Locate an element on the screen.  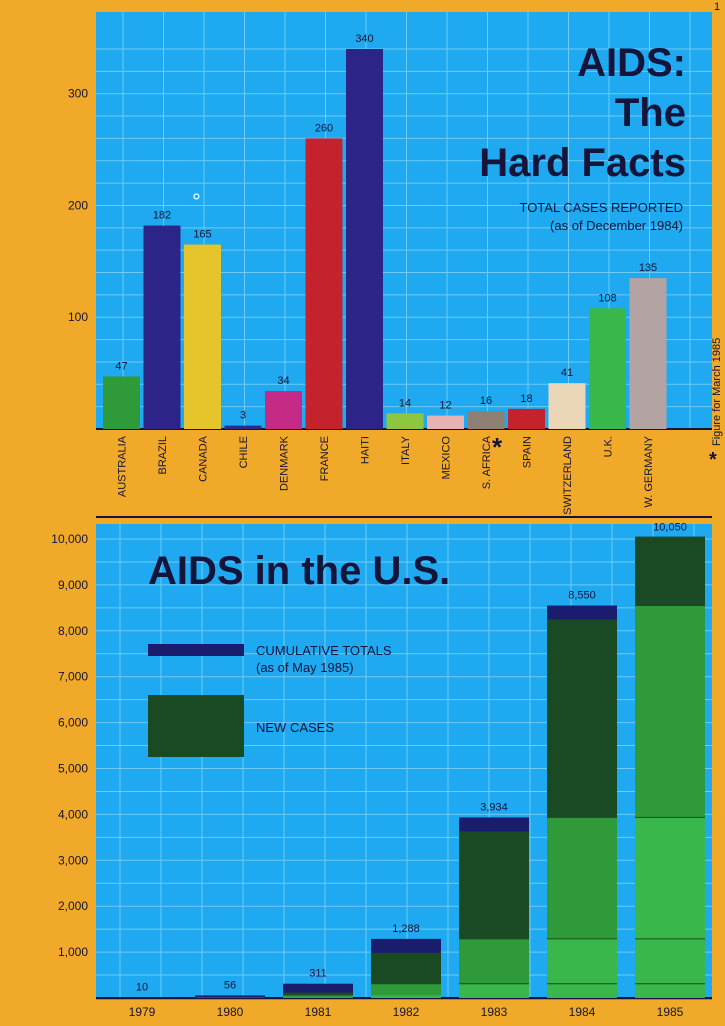
top-category-label: BRAZIL is located at coordinates (163, 455).